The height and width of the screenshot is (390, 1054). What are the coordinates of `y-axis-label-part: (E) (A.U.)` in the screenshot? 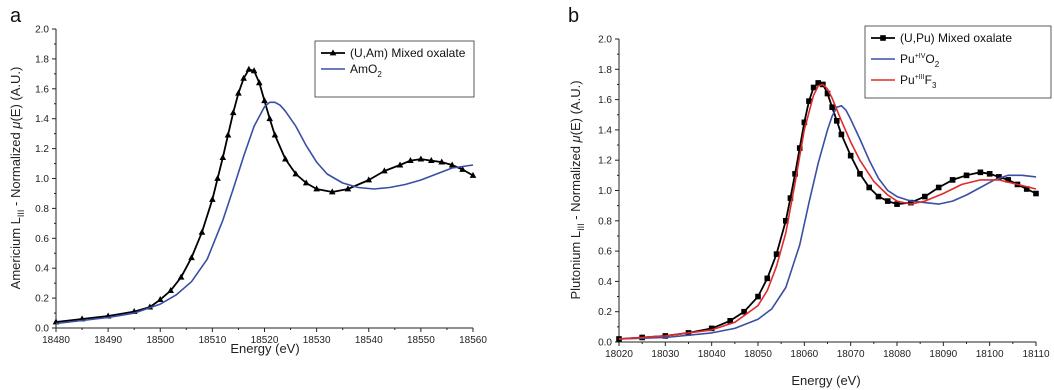 It's located at (575, 107).